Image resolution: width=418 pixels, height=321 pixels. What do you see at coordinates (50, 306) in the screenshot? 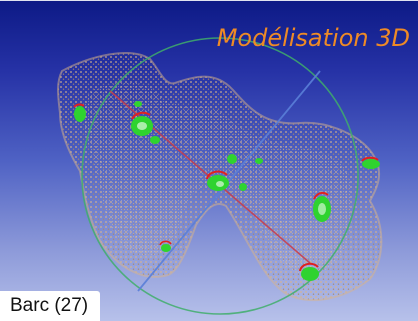
I see `model-caption: Barc (27)` at bounding box center [50, 306].